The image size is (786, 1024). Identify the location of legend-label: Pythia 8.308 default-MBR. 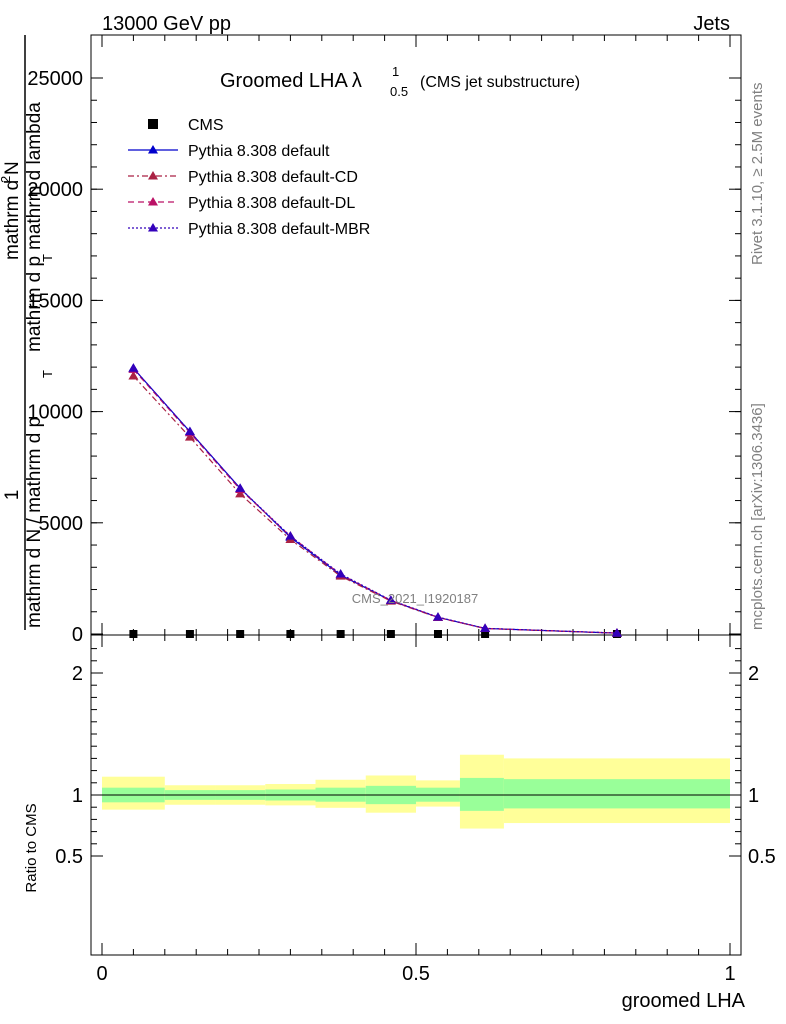
(279, 229).